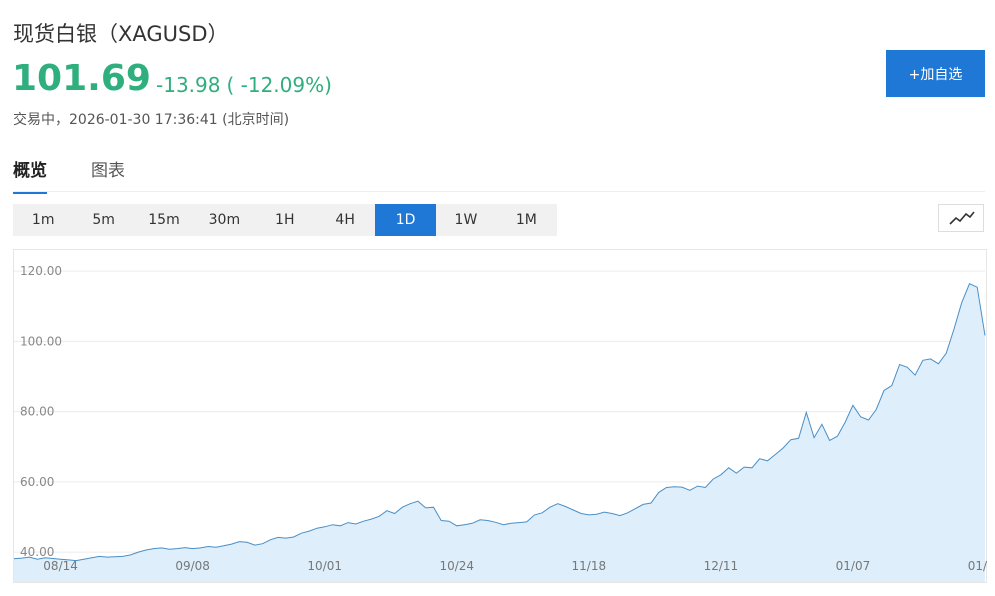  What do you see at coordinates (151, 120) in the screenshot?
I see `status: 交易中，2026-01-30 17:36:41 (北京时间)` at bounding box center [151, 120].